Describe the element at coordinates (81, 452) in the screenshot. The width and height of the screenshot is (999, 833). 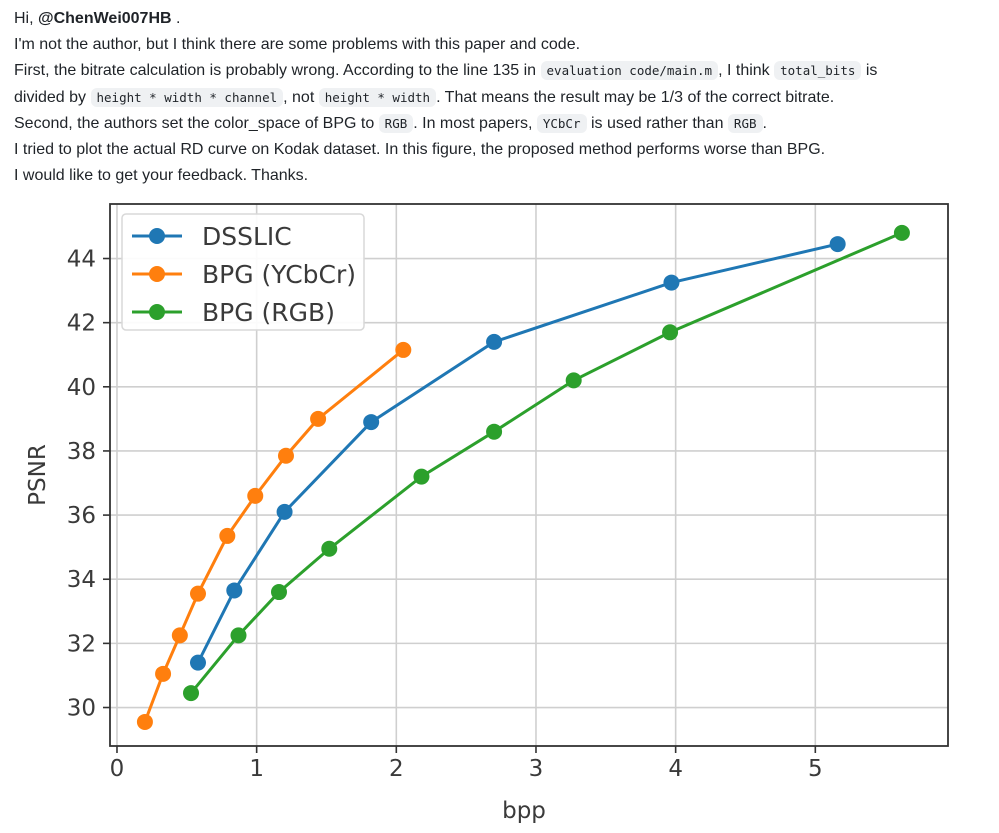
I see `y-tick-label: 38` at that location.